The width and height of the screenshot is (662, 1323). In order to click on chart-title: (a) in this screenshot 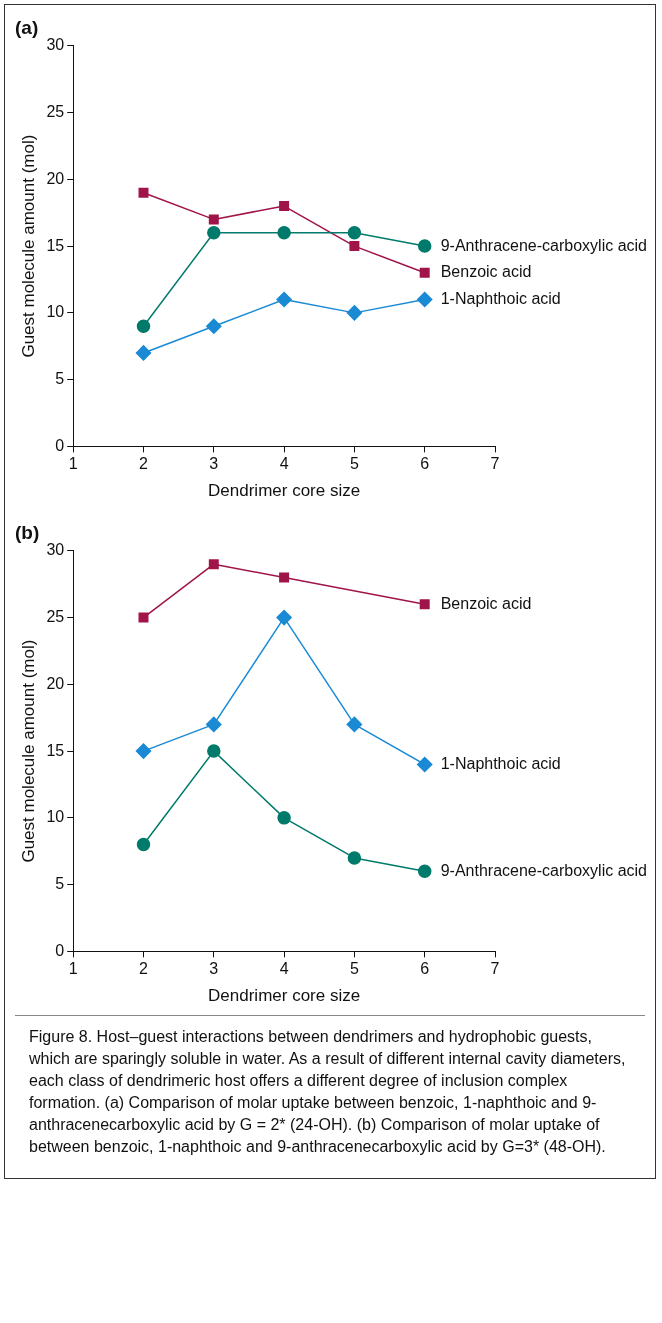, I will do `click(27, 27)`.